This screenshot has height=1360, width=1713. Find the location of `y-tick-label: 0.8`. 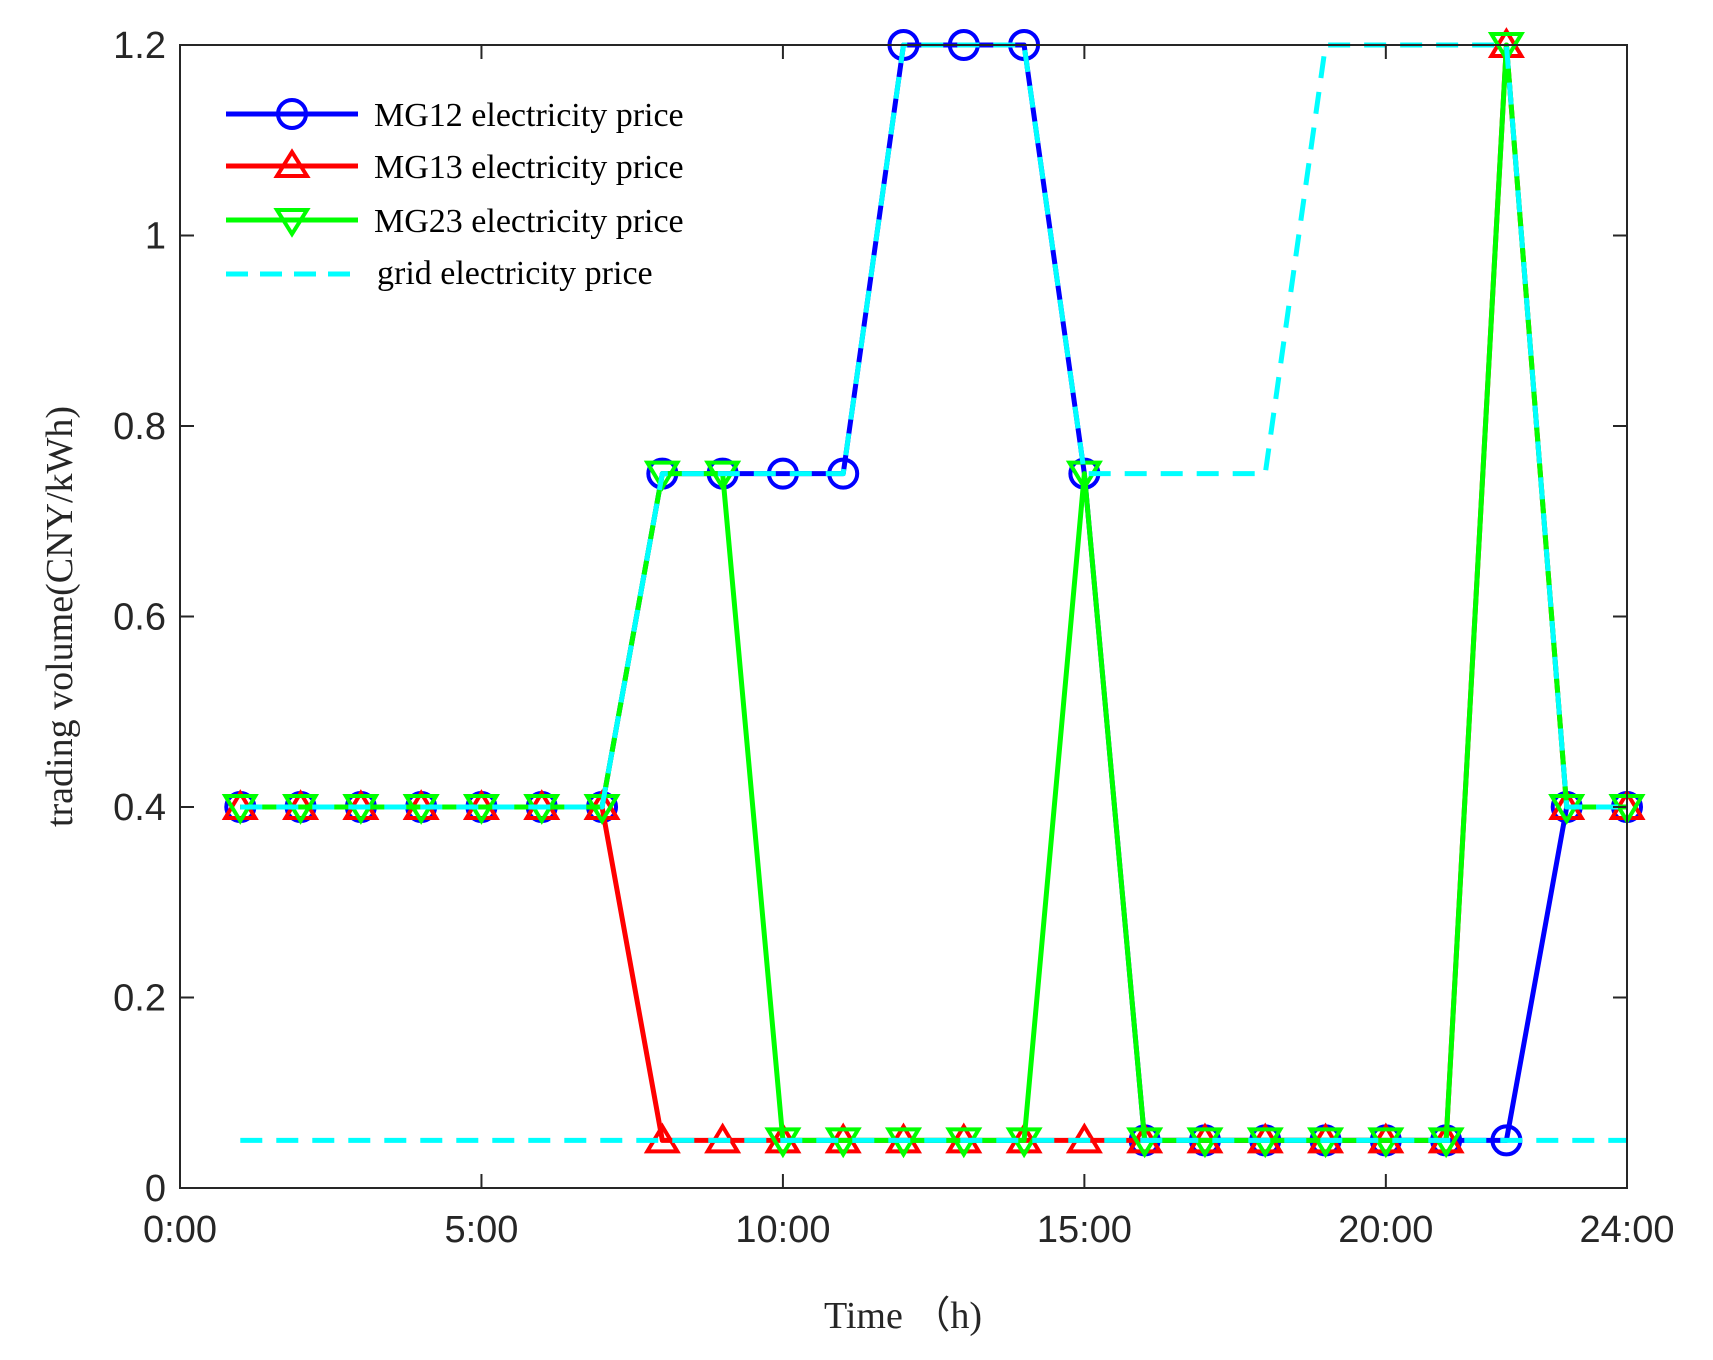

y-tick-label: 0.8 is located at coordinates (139, 427).